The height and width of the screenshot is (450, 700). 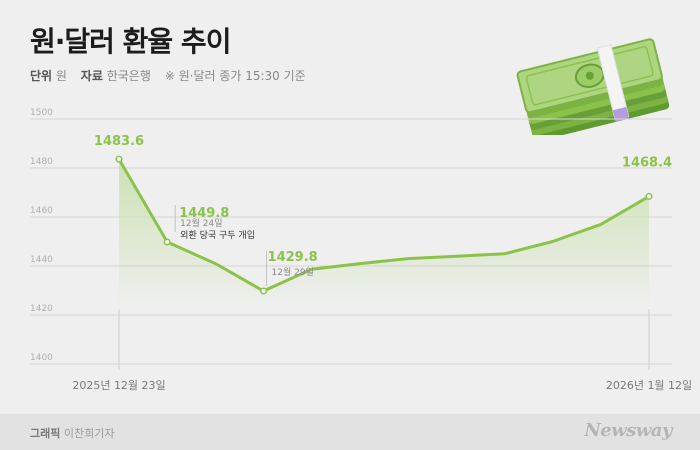 What do you see at coordinates (91, 76) in the screenshot?
I see `source-label: 자료` at bounding box center [91, 76].